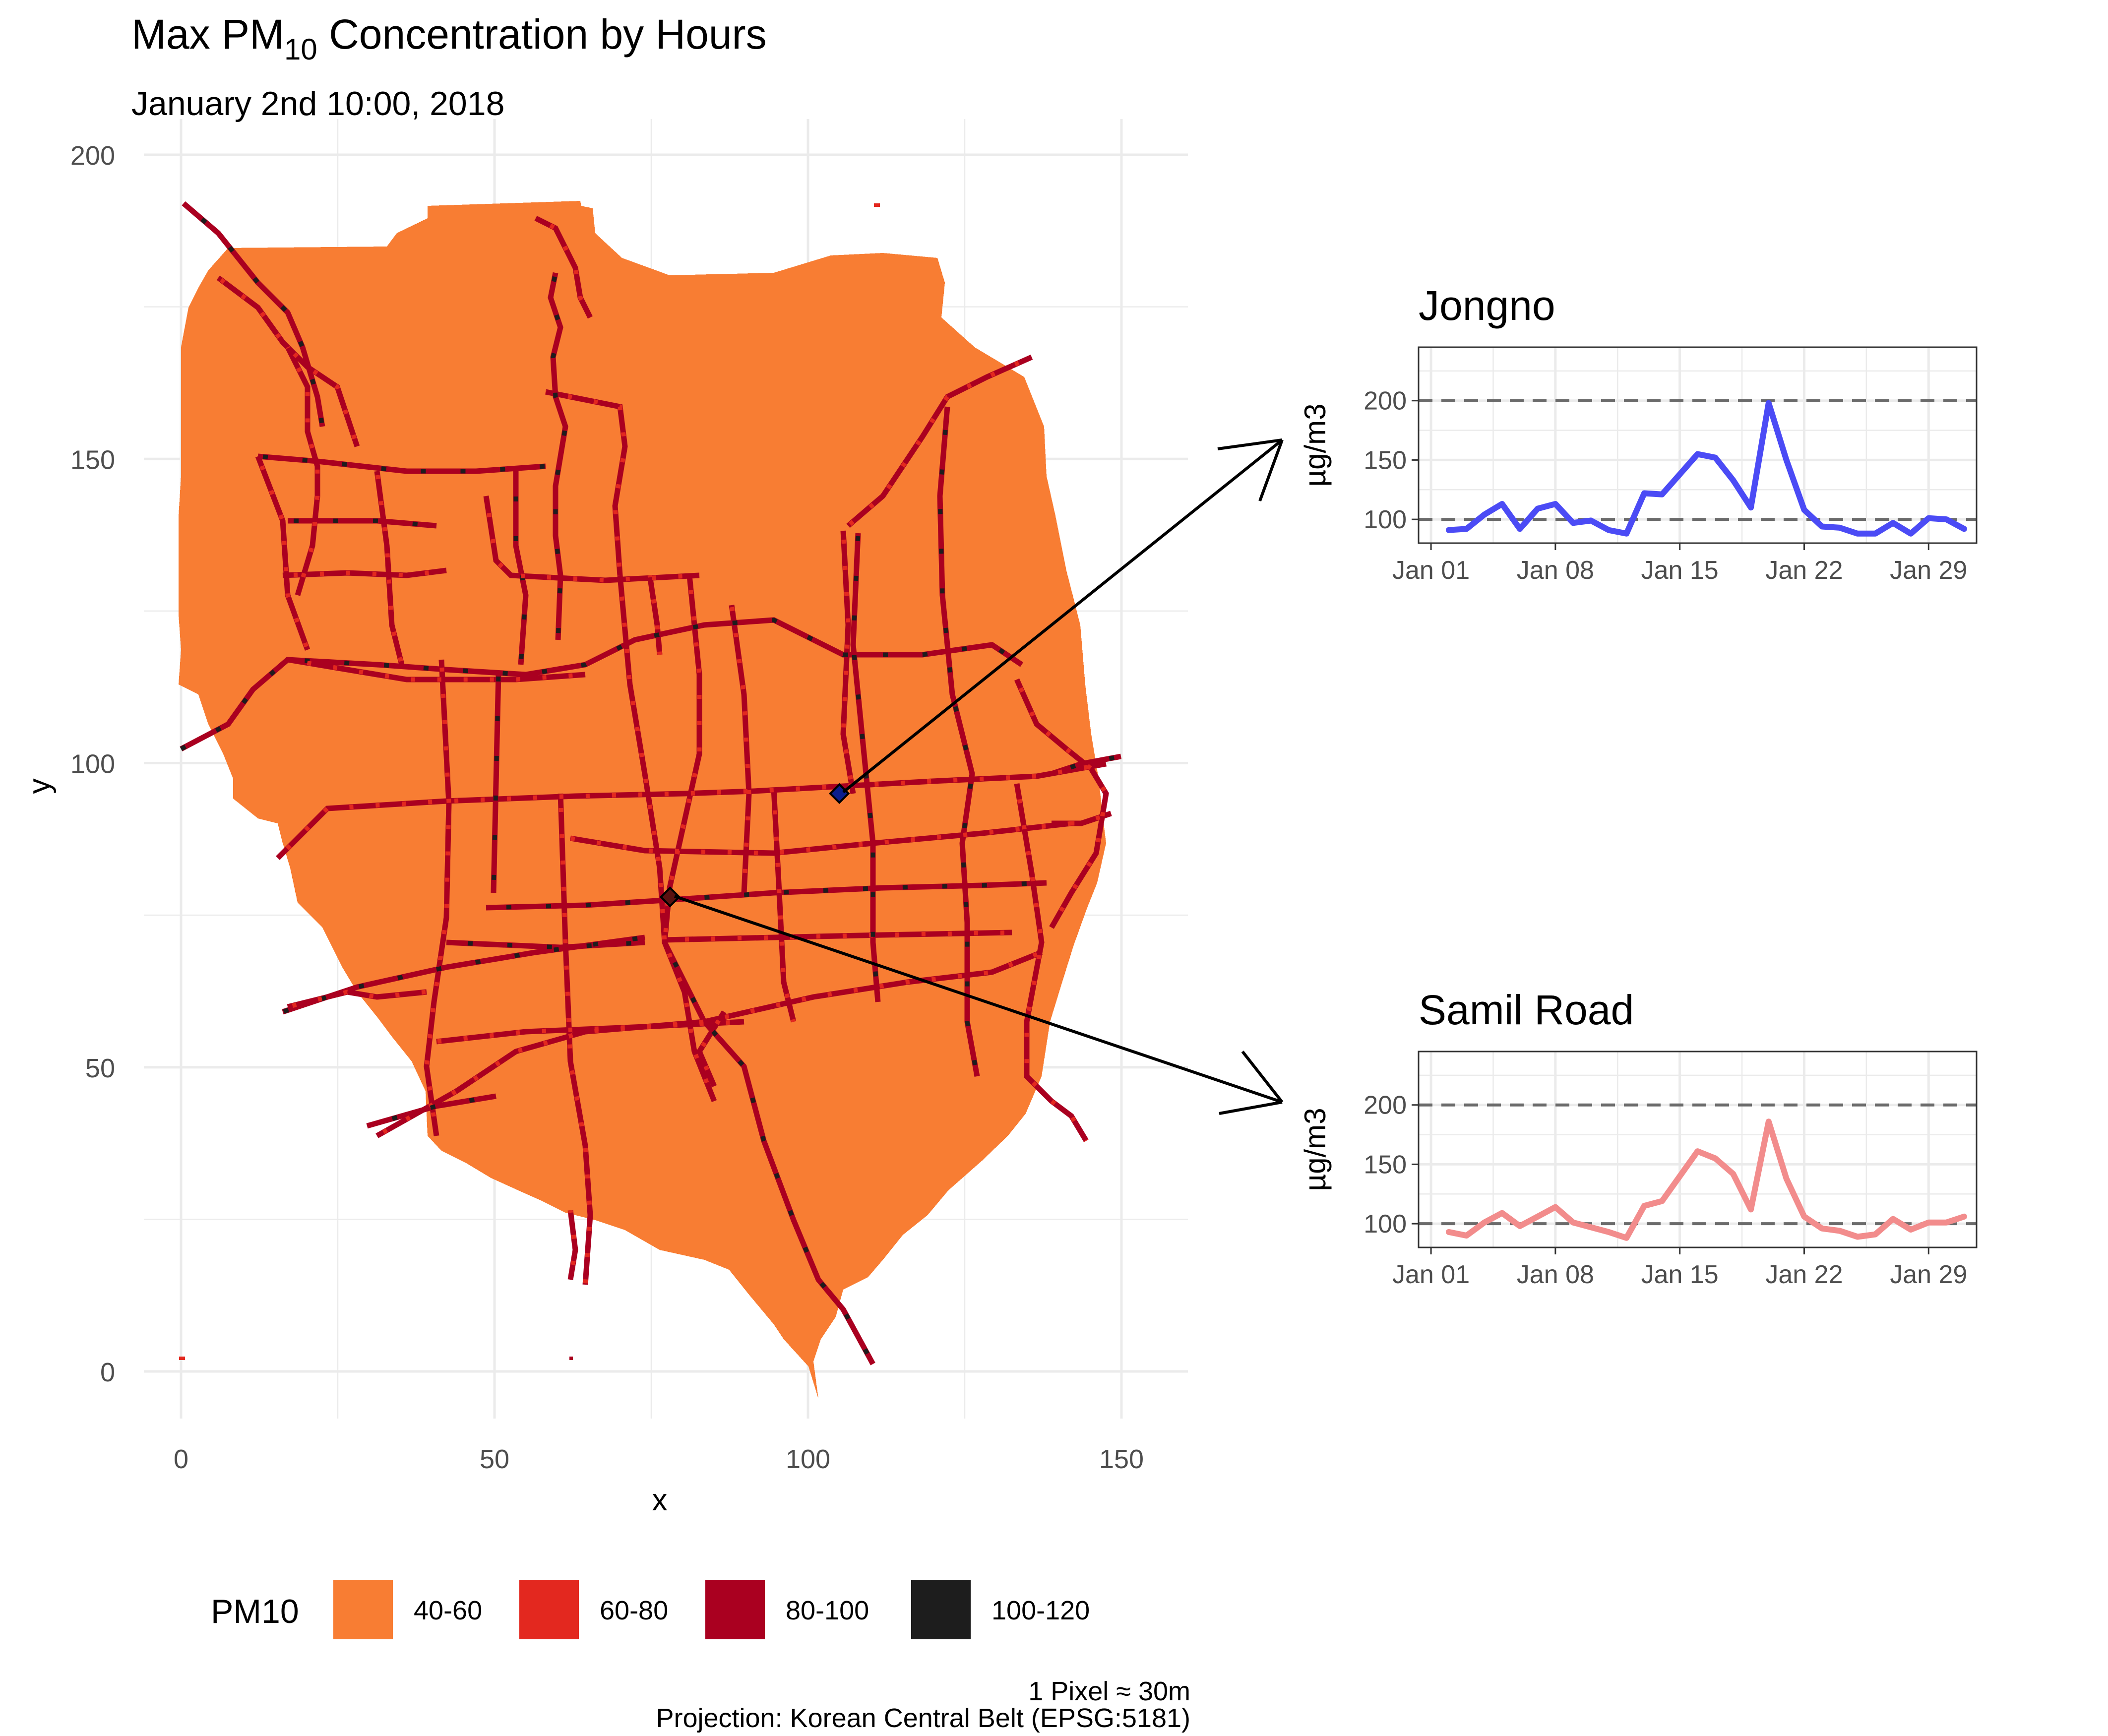 The image size is (2108, 1736). I want to click on station-markers, so click(754, 845).